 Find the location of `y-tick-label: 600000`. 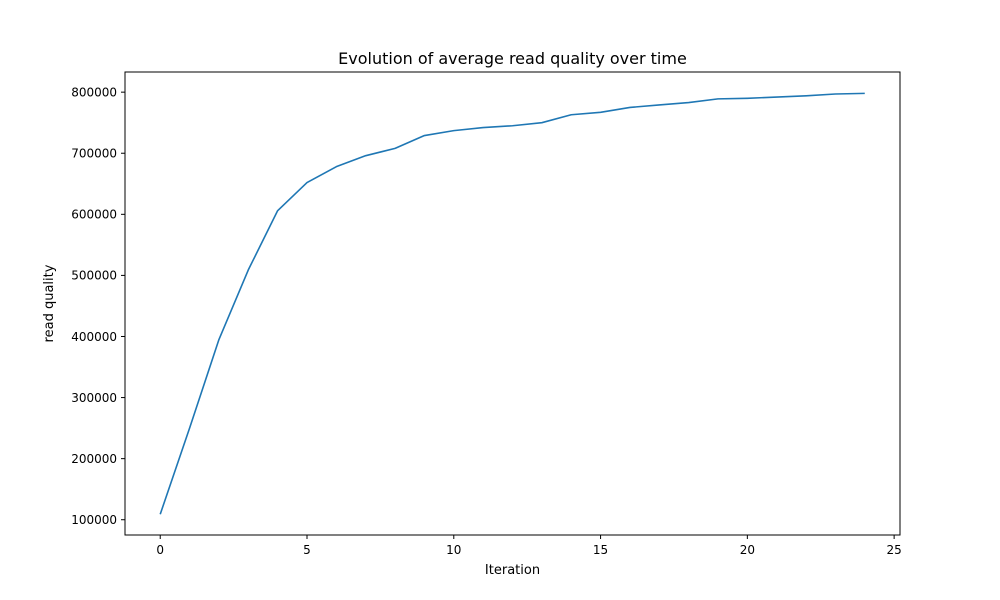

y-tick-label: 600000 is located at coordinates (94, 215).